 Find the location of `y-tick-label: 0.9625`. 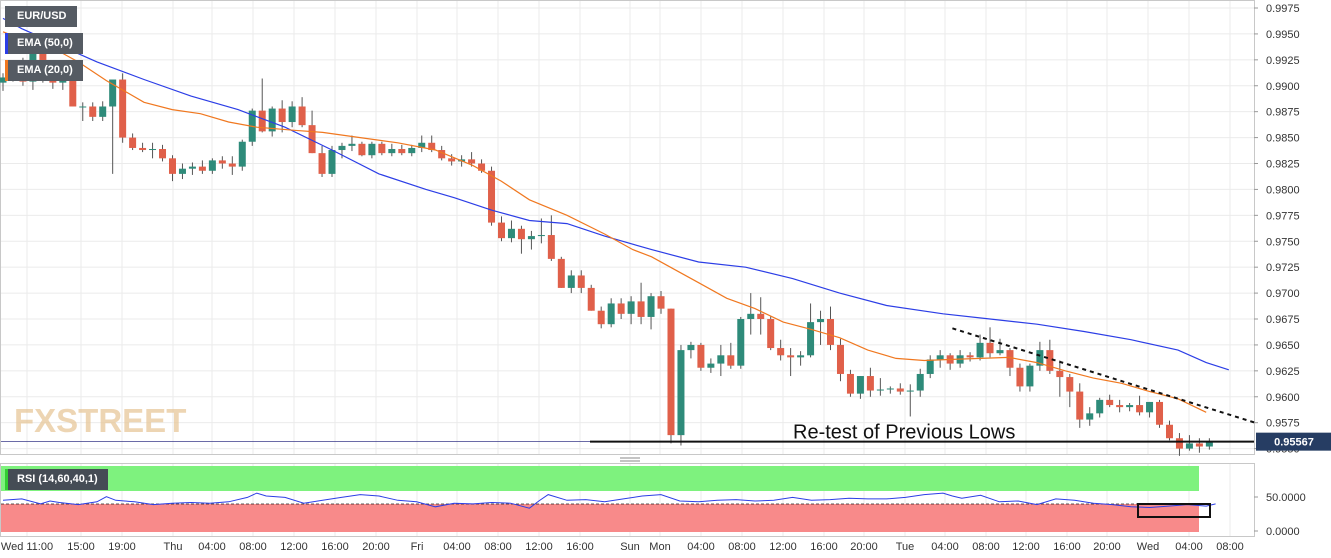

y-tick-label: 0.9625 is located at coordinates (1283, 372).